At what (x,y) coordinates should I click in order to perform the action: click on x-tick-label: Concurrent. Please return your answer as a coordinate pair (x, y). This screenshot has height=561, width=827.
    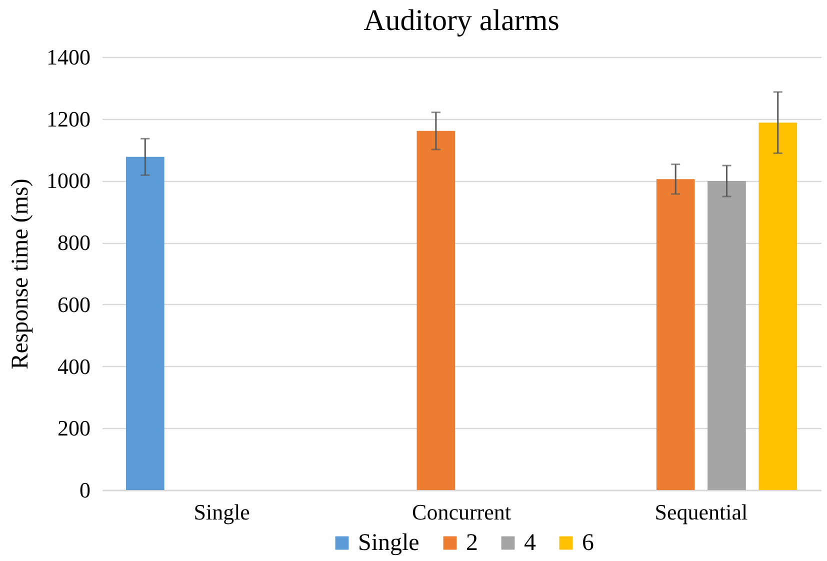
    Looking at the image, I should click on (461, 512).